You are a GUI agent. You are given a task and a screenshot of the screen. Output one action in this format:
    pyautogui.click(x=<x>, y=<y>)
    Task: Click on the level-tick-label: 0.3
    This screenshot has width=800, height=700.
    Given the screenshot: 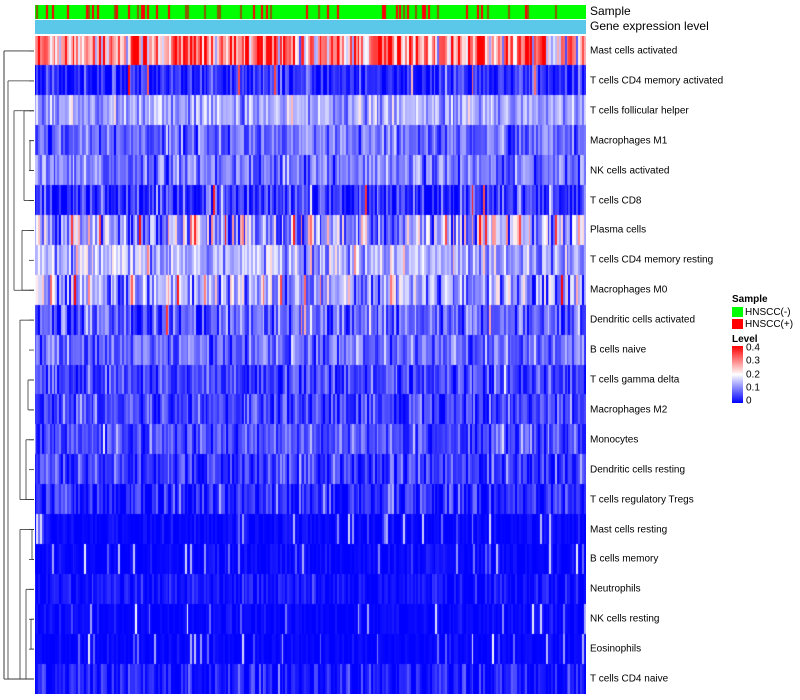 What is the action you would take?
    pyautogui.click(x=753, y=361)
    